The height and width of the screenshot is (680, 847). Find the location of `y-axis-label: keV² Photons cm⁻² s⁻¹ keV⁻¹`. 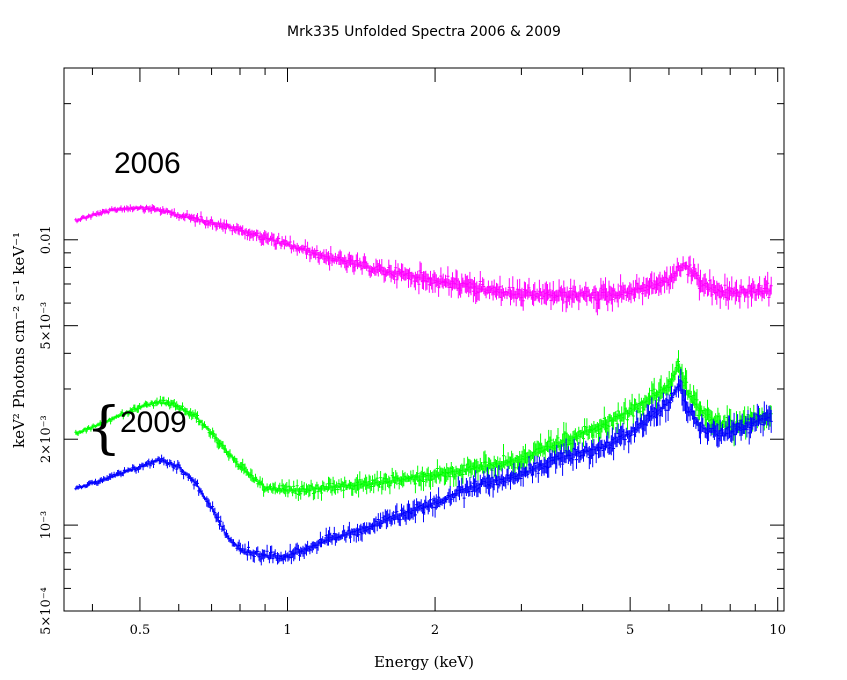

y-axis-label: keV² Photons cm⁻² s⁻¹ keV⁻¹ is located at coordinates (19, 340).